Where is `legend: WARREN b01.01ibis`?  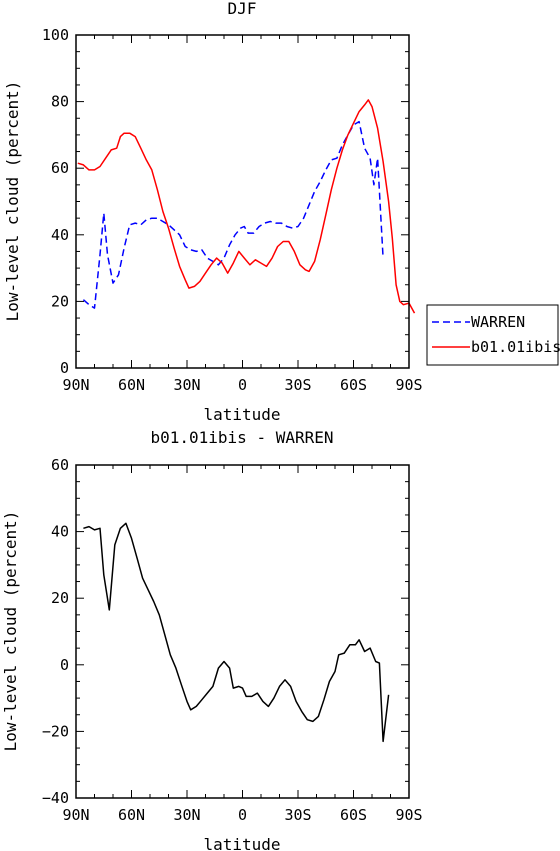
legend: WARREN b01.01ibis is located at coordinates (493, 335).